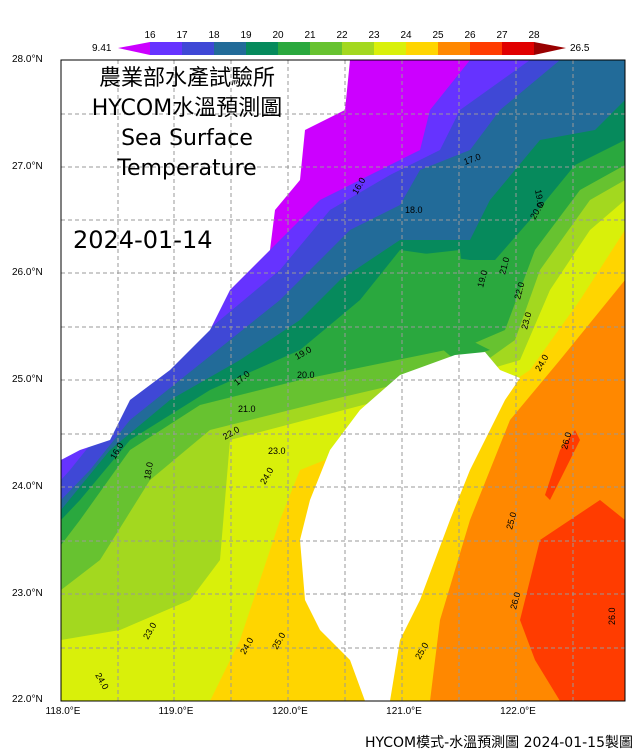  What do you see at coordinates (518, 711) in the screenshot?
I see `lon-label: 122.0°E` at bounding box center [518, 711].